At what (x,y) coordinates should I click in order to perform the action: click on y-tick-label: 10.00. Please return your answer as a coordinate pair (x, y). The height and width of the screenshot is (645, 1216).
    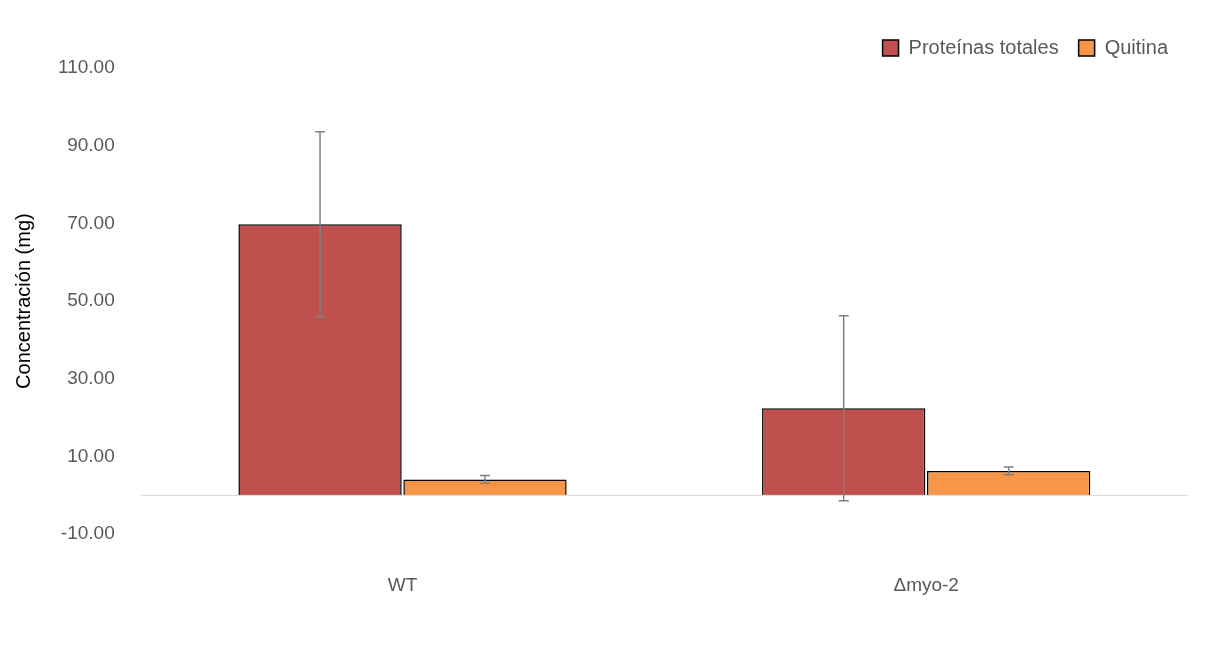
    Looking at the image, I should click on (91, 455).